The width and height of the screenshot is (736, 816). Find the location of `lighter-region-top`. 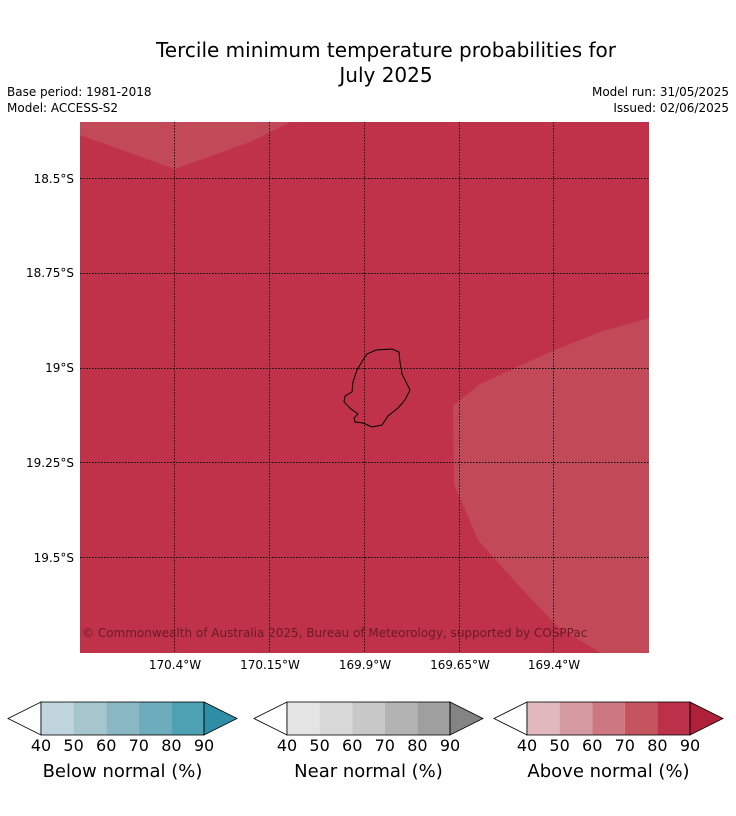

lighter-region-top is located at coordinates (185, 145).